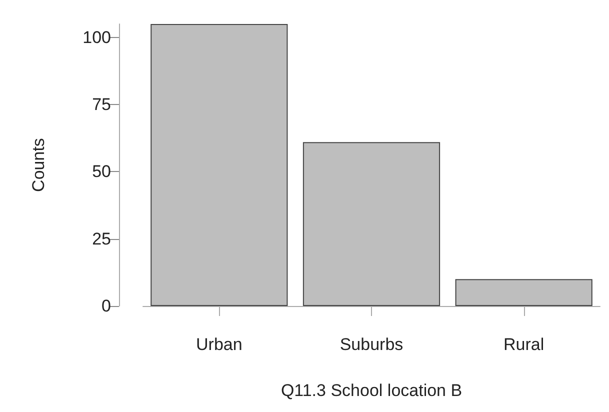 The height and width of the screenshot is (412, 609). I want to click on y-tick-label: 50, so click(101, 172).